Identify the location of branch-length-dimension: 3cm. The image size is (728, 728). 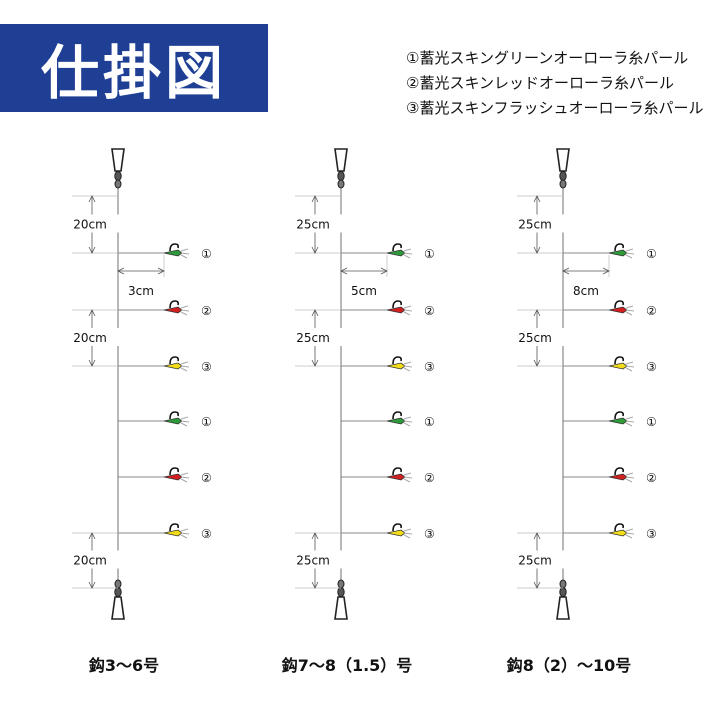
(141, 276).